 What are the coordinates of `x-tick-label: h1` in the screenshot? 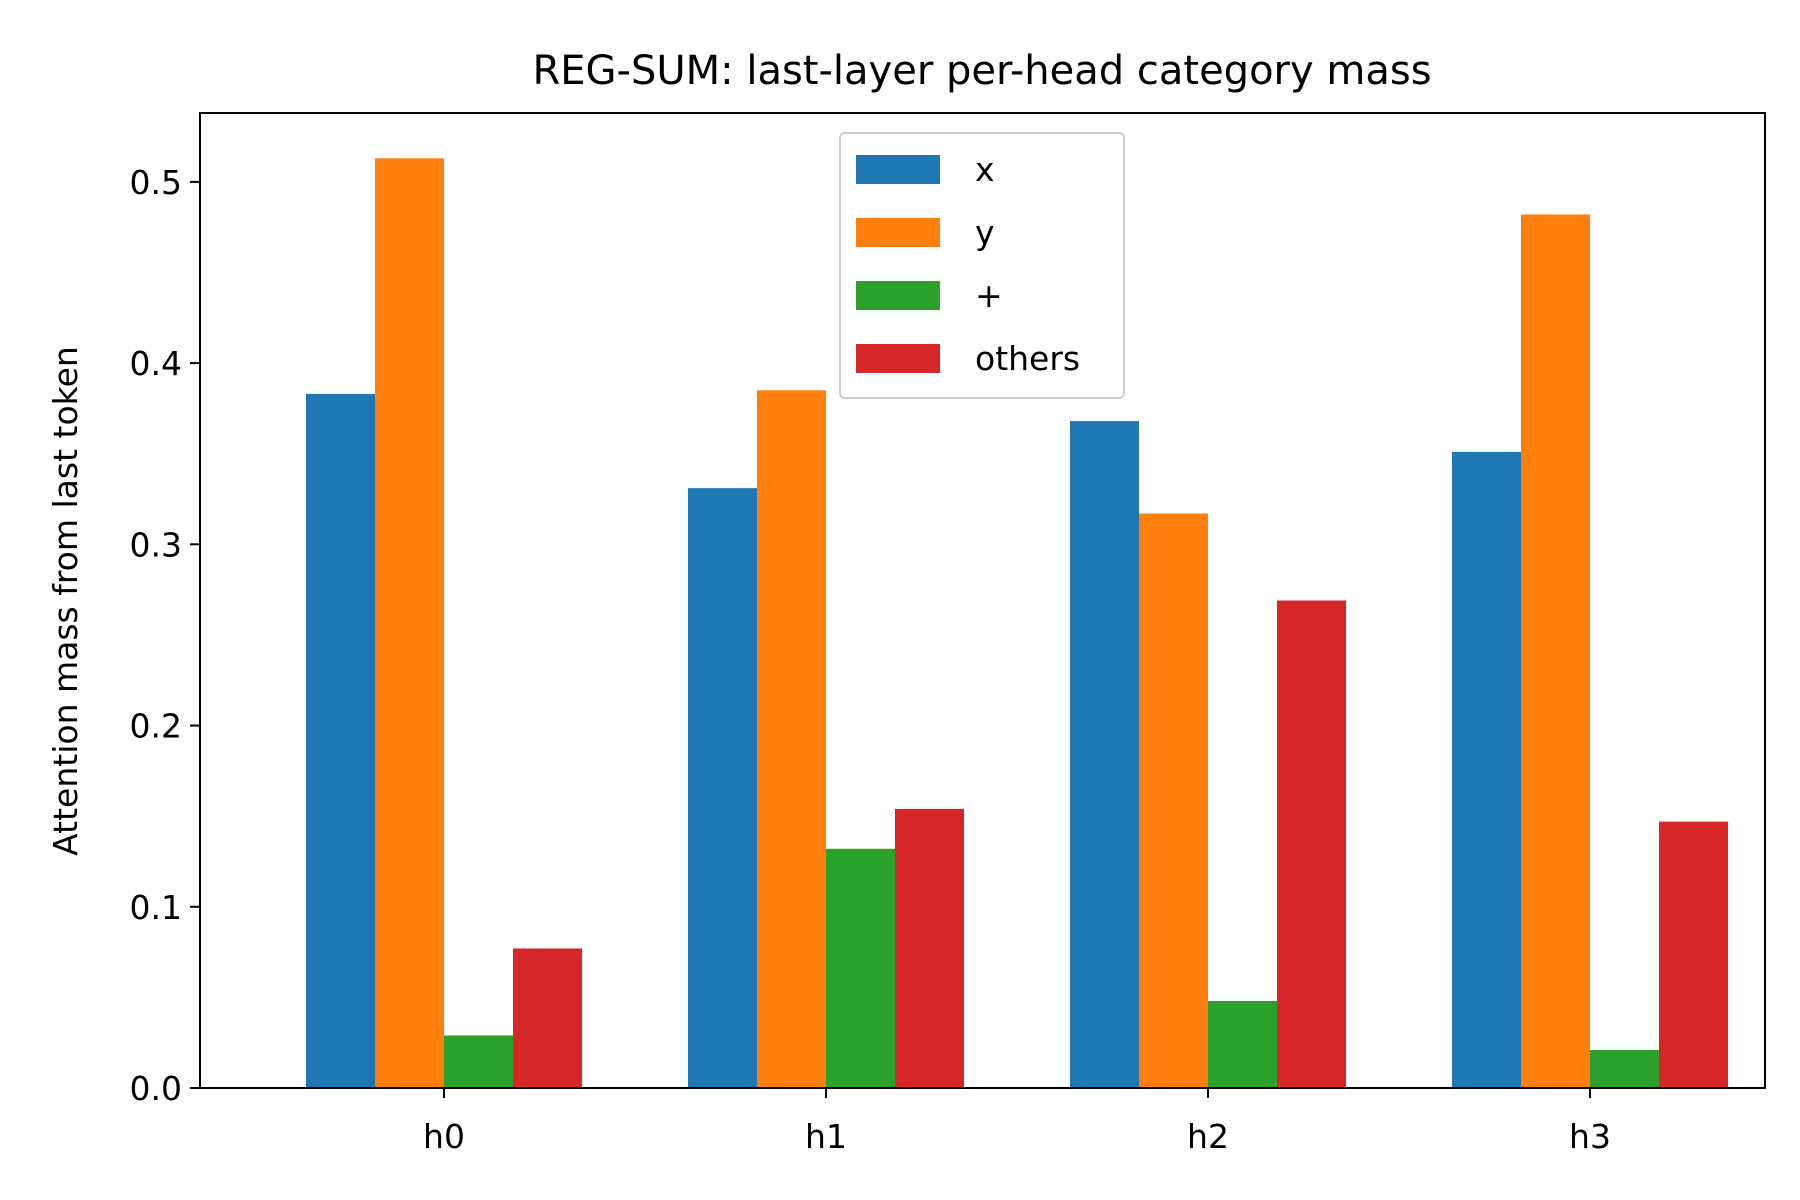 It's located at (826, 1136).